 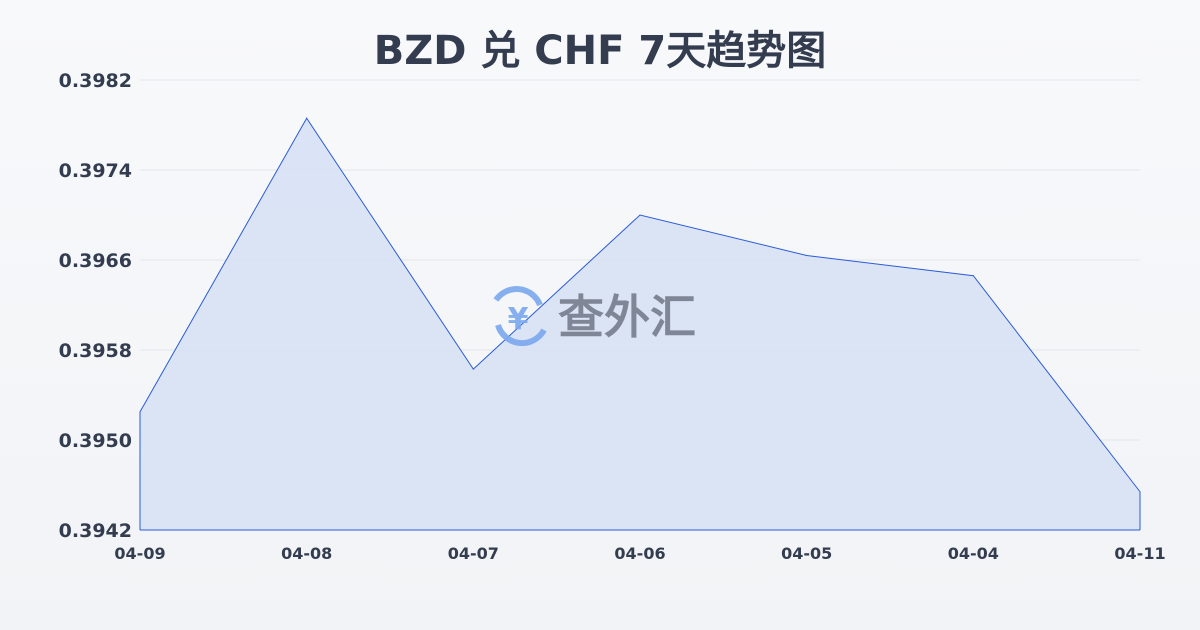 What do you see at coordinates (973, 553) in the screenshot?
I see `x-tick-label: 04-04` at bounding box center [973, 553].